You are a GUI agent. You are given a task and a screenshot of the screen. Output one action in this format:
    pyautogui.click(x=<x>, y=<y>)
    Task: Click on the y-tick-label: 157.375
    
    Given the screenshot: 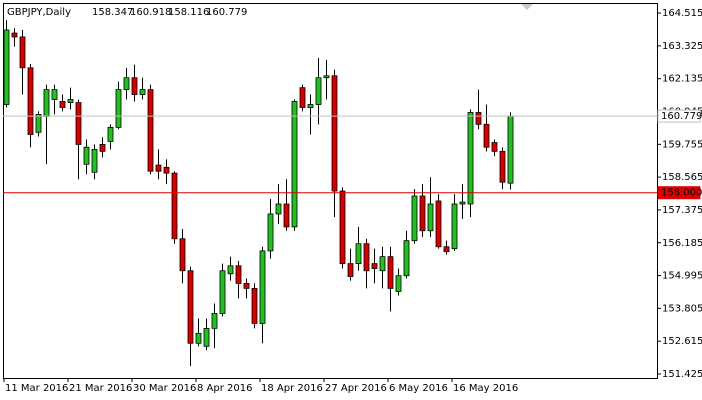 What is the action you would take?
    pyautogui.click(x=682, y=210)
    